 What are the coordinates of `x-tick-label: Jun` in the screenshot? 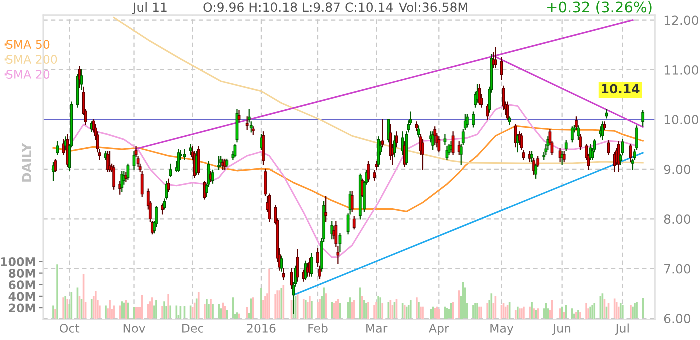 It's located at (561, 330).